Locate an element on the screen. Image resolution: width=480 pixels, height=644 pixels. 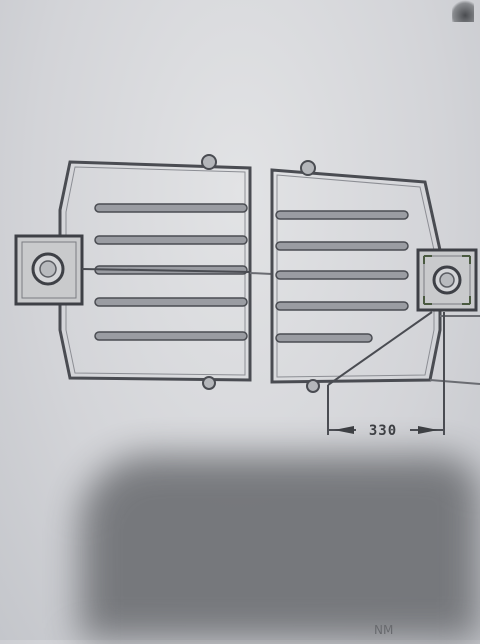
corner-smudge-icon is located at coordinates (463, 11).